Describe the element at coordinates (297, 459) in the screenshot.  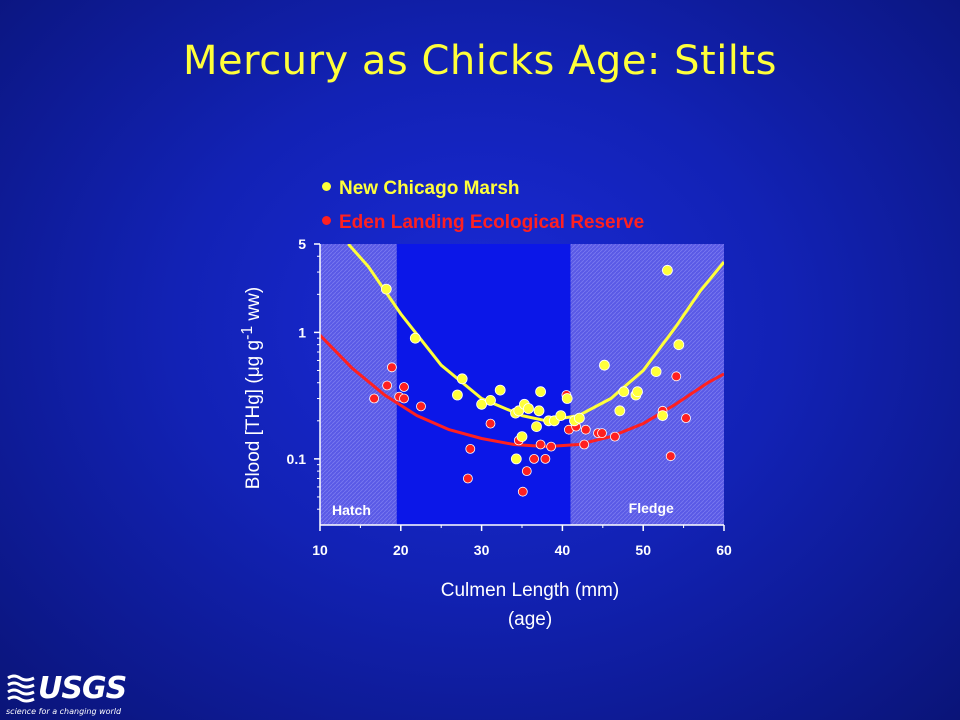
I see `y-tick-label: 0.1` at that location.